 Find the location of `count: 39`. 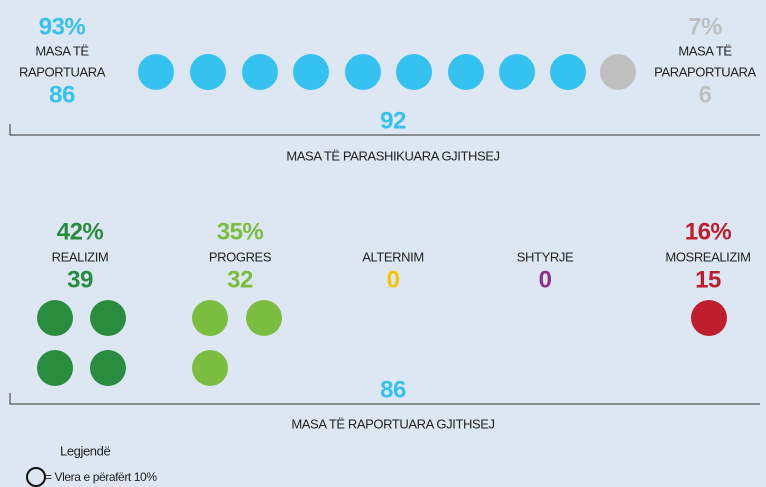

count: 39 is located at coordinates (80, 279).